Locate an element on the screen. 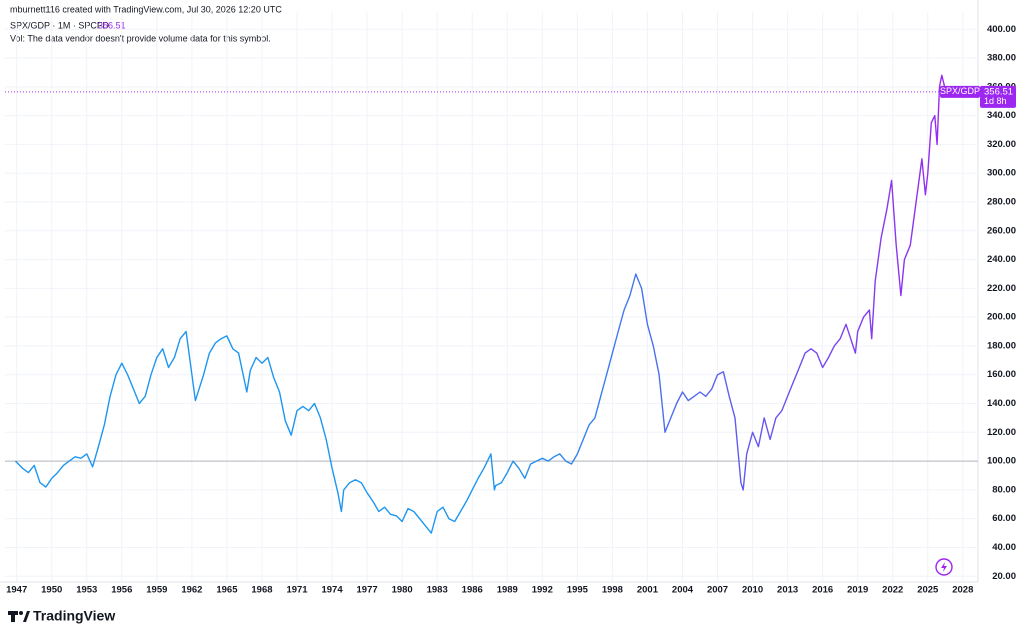  legend-value: 356.51 is located at coordinates (112, 25).